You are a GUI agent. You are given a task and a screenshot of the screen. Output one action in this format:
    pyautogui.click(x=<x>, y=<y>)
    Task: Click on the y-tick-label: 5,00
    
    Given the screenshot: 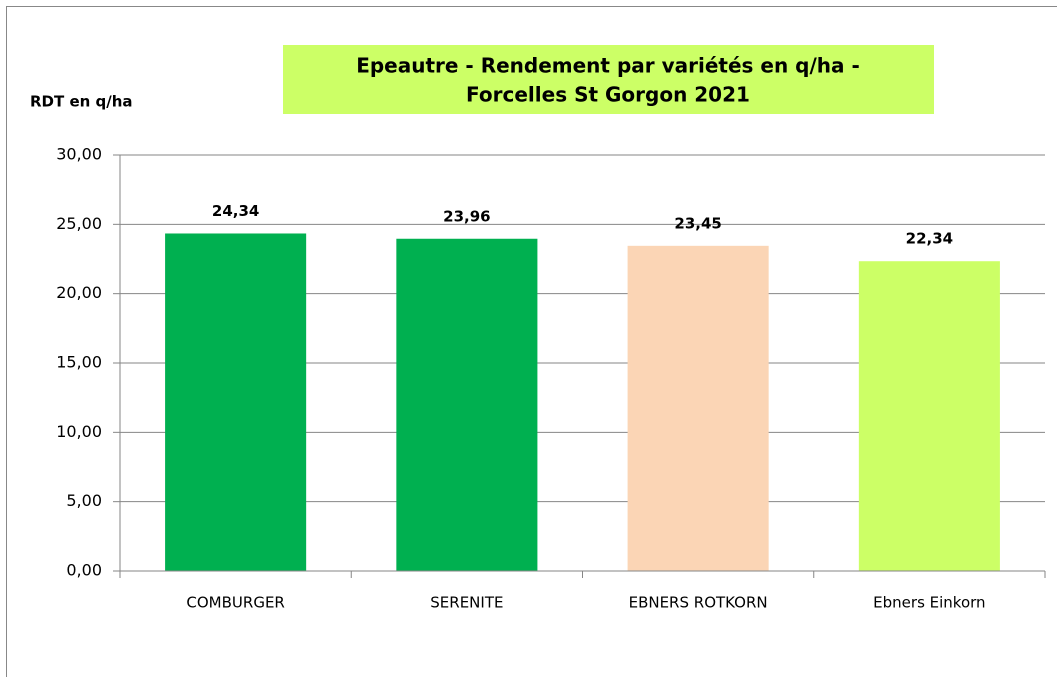 What is the action you would take?
    pyautogui.click(x=84, y=500)
    